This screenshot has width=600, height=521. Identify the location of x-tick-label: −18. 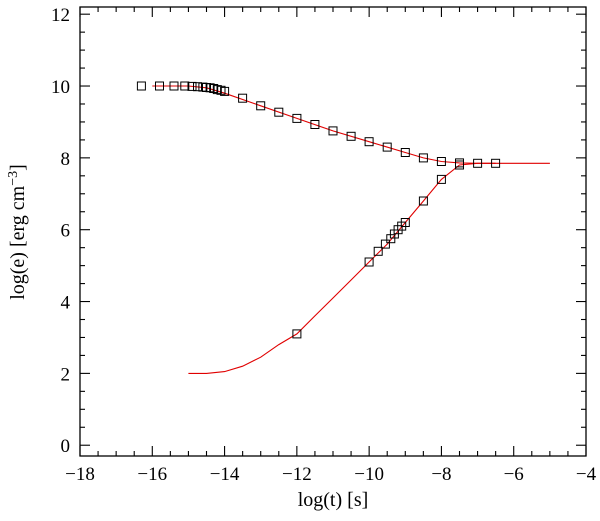
(80, 474).